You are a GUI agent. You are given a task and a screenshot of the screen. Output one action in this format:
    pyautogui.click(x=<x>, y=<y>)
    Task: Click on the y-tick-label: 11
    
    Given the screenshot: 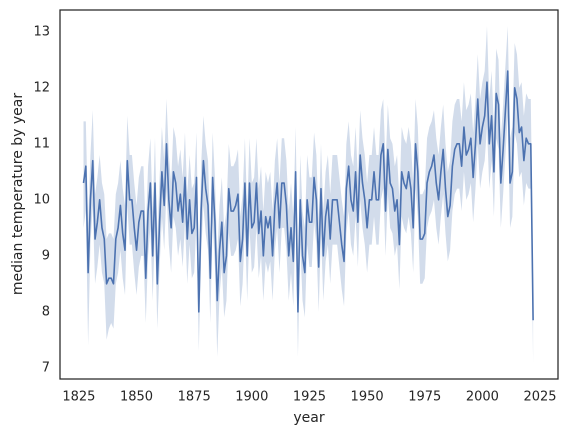 What is the action you would take?
    pyautogui.click(x=41, y=143)
    